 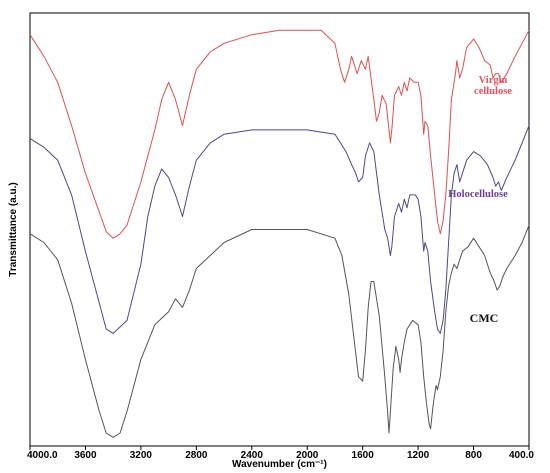 What do you see at coordinates (521, 455) in the screenshot?
I see `x-tick-label: 400.0` at bounding box center [521, 455].